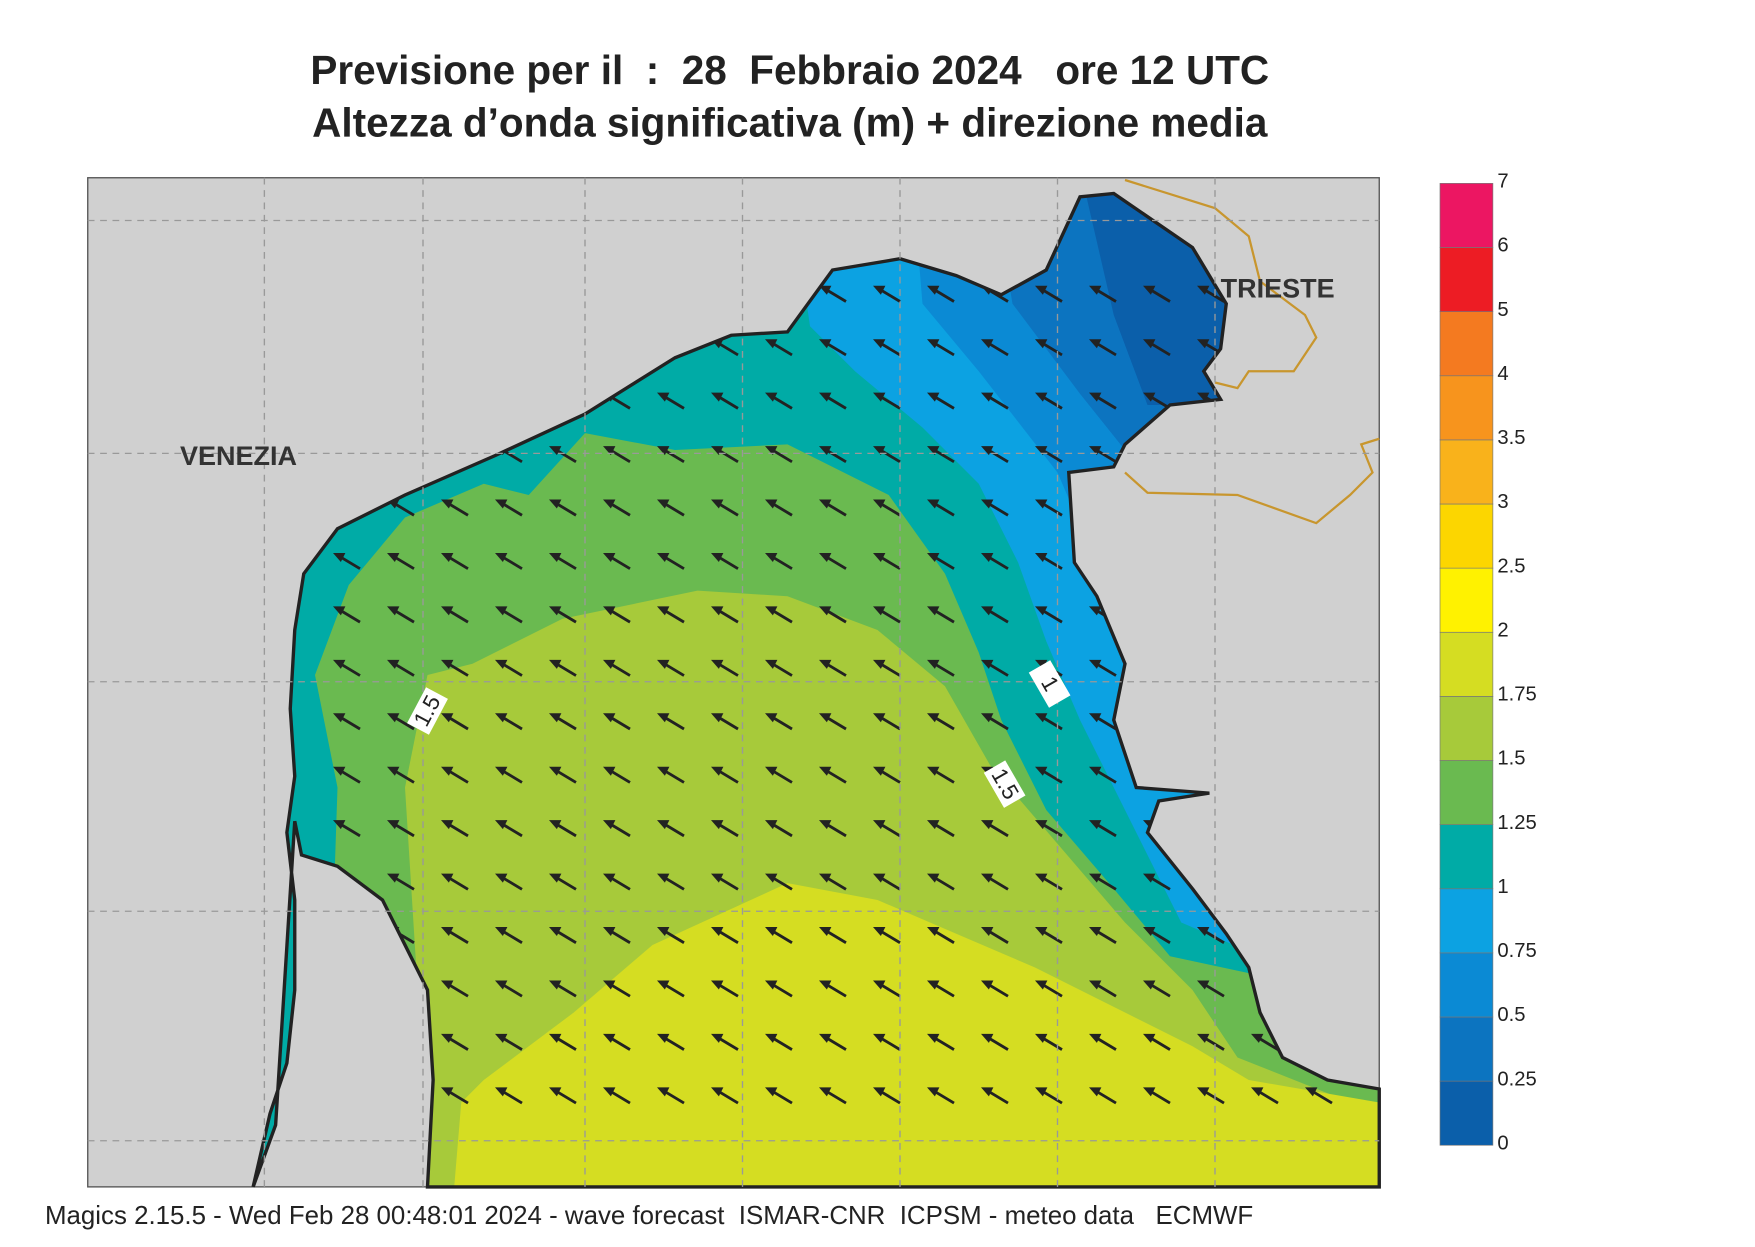 The image size is (1755, 1247). I want to click on colorbar-label: 7, so click(1502, 182).